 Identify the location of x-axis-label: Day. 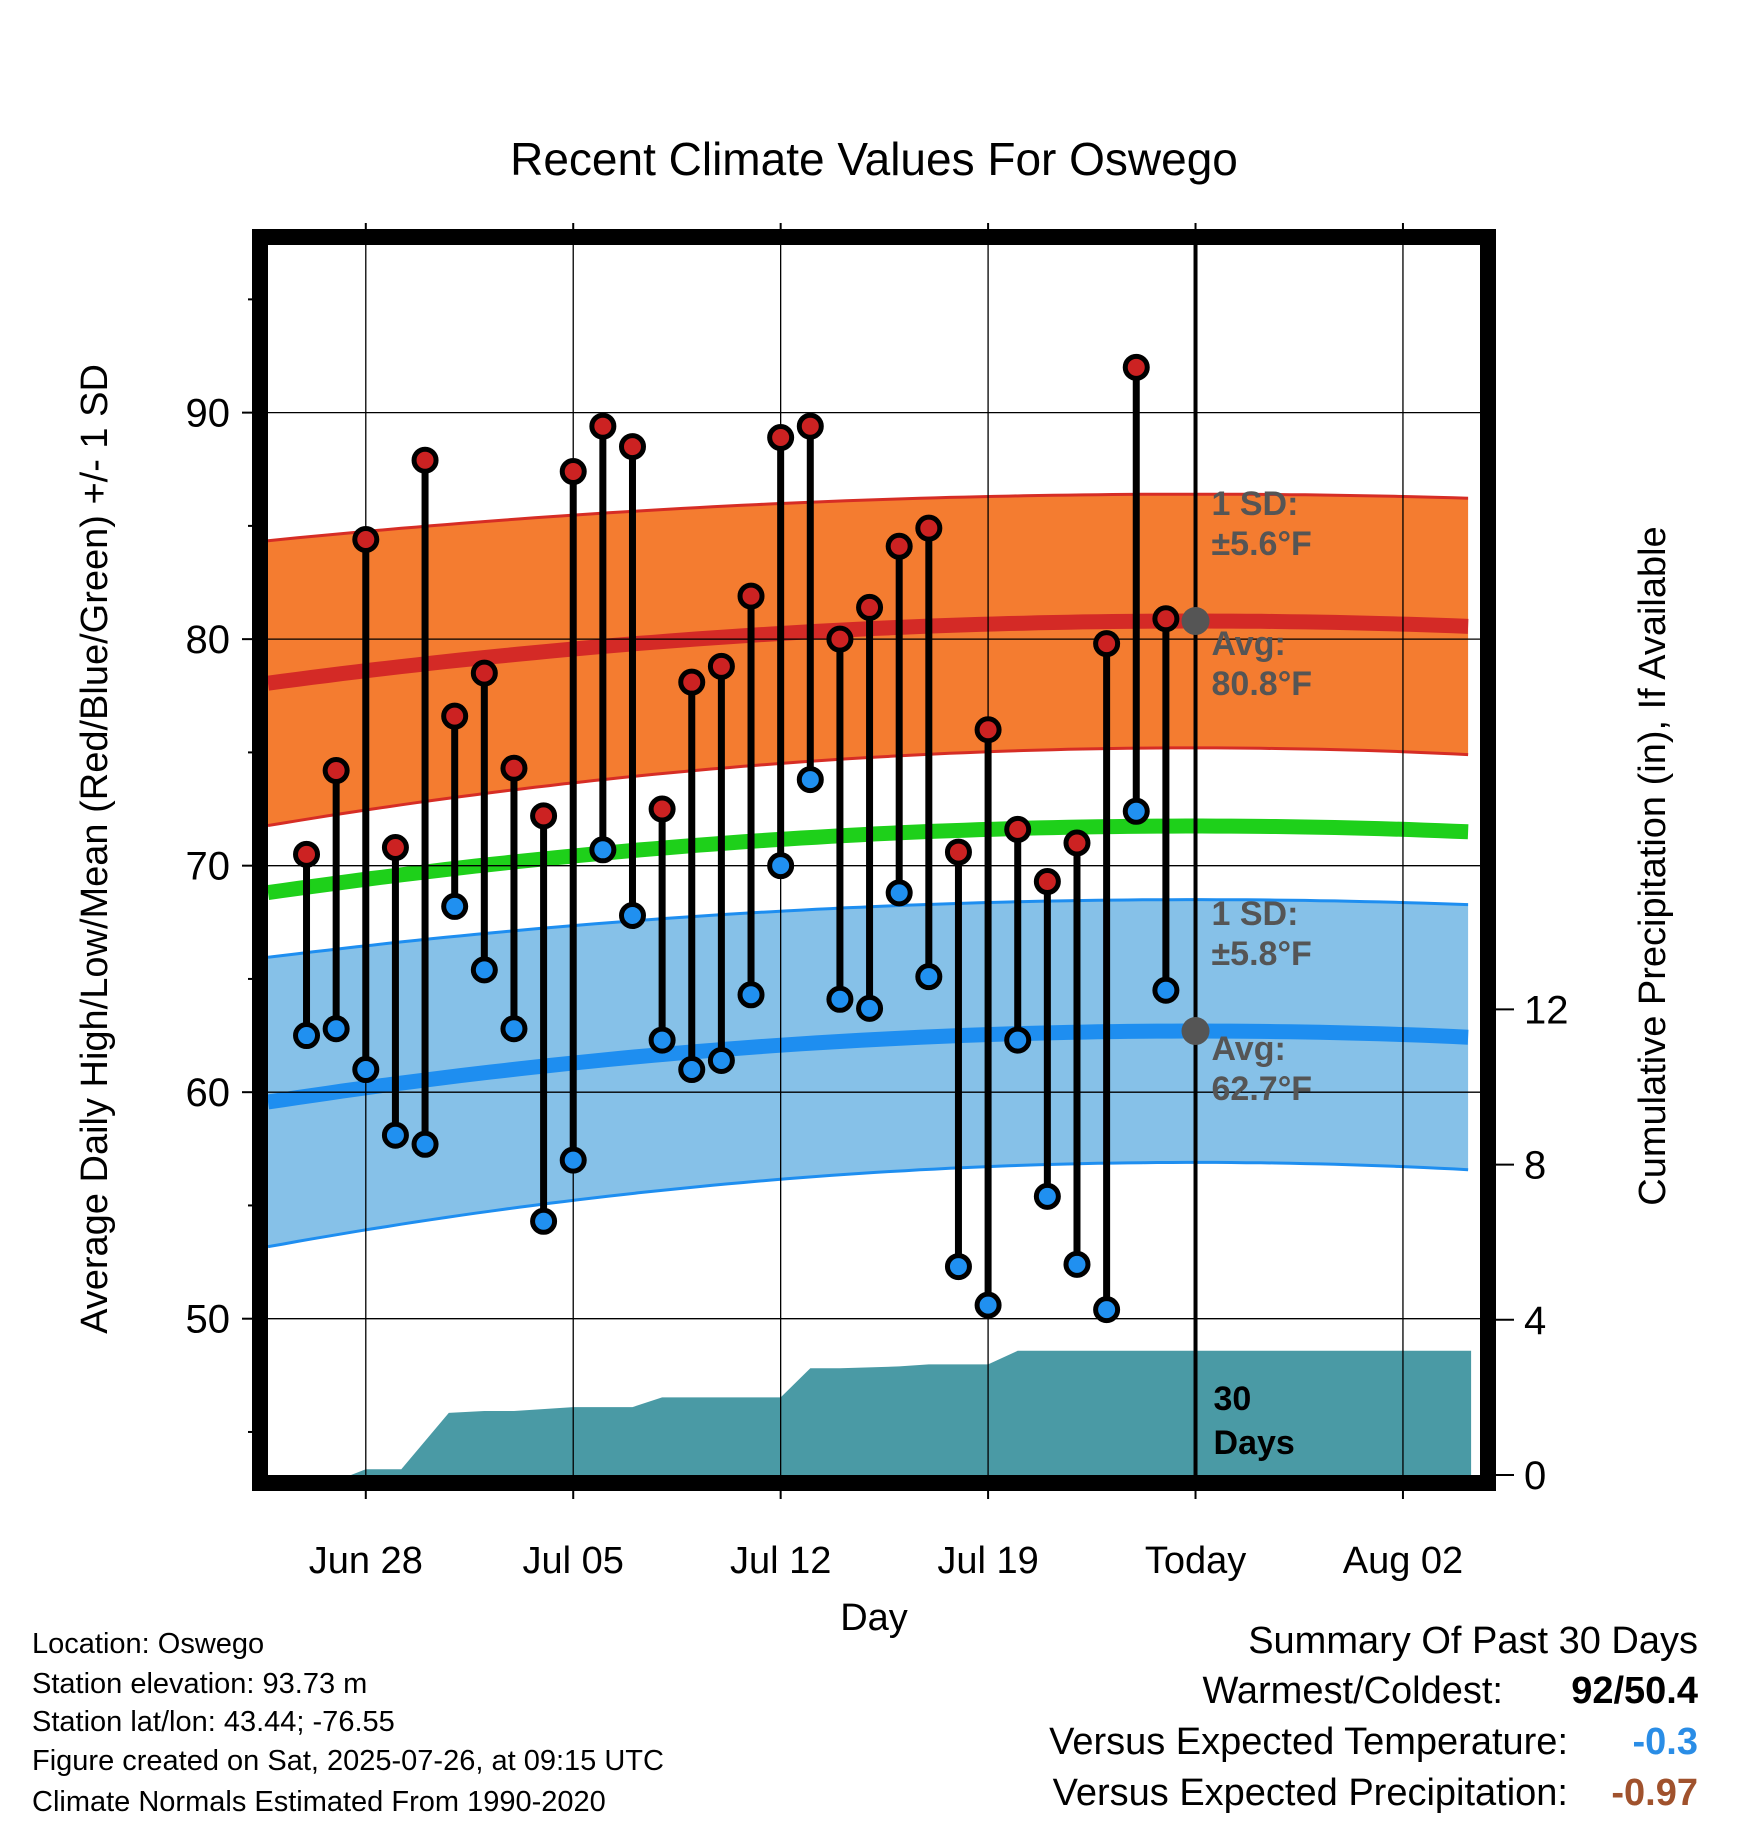
(874, 1618).